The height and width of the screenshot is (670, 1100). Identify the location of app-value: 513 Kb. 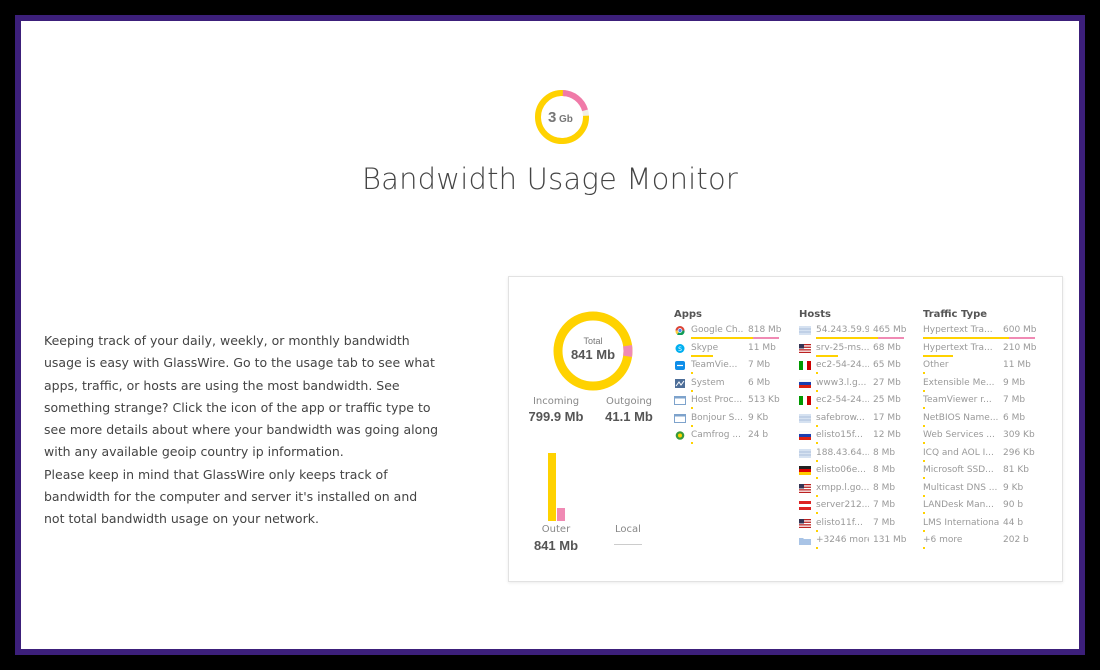
(764, 400).